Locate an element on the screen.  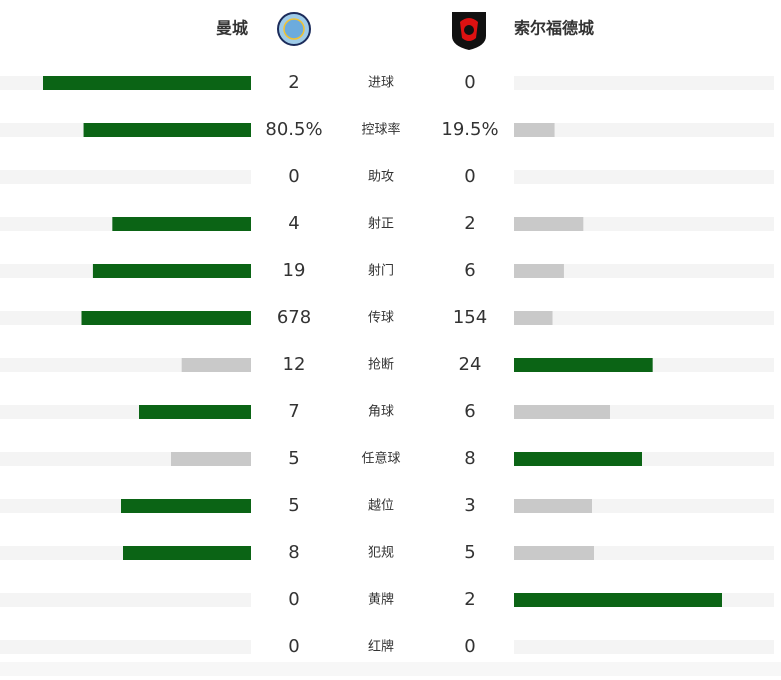
stat-label: 助攻 is located at coordinates (381, 177).